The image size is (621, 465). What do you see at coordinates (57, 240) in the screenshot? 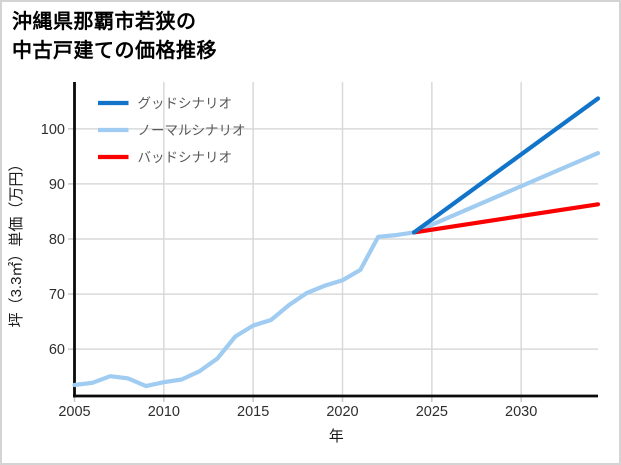
I see `y-tick-label: 80` at bounding box center [57, 240].